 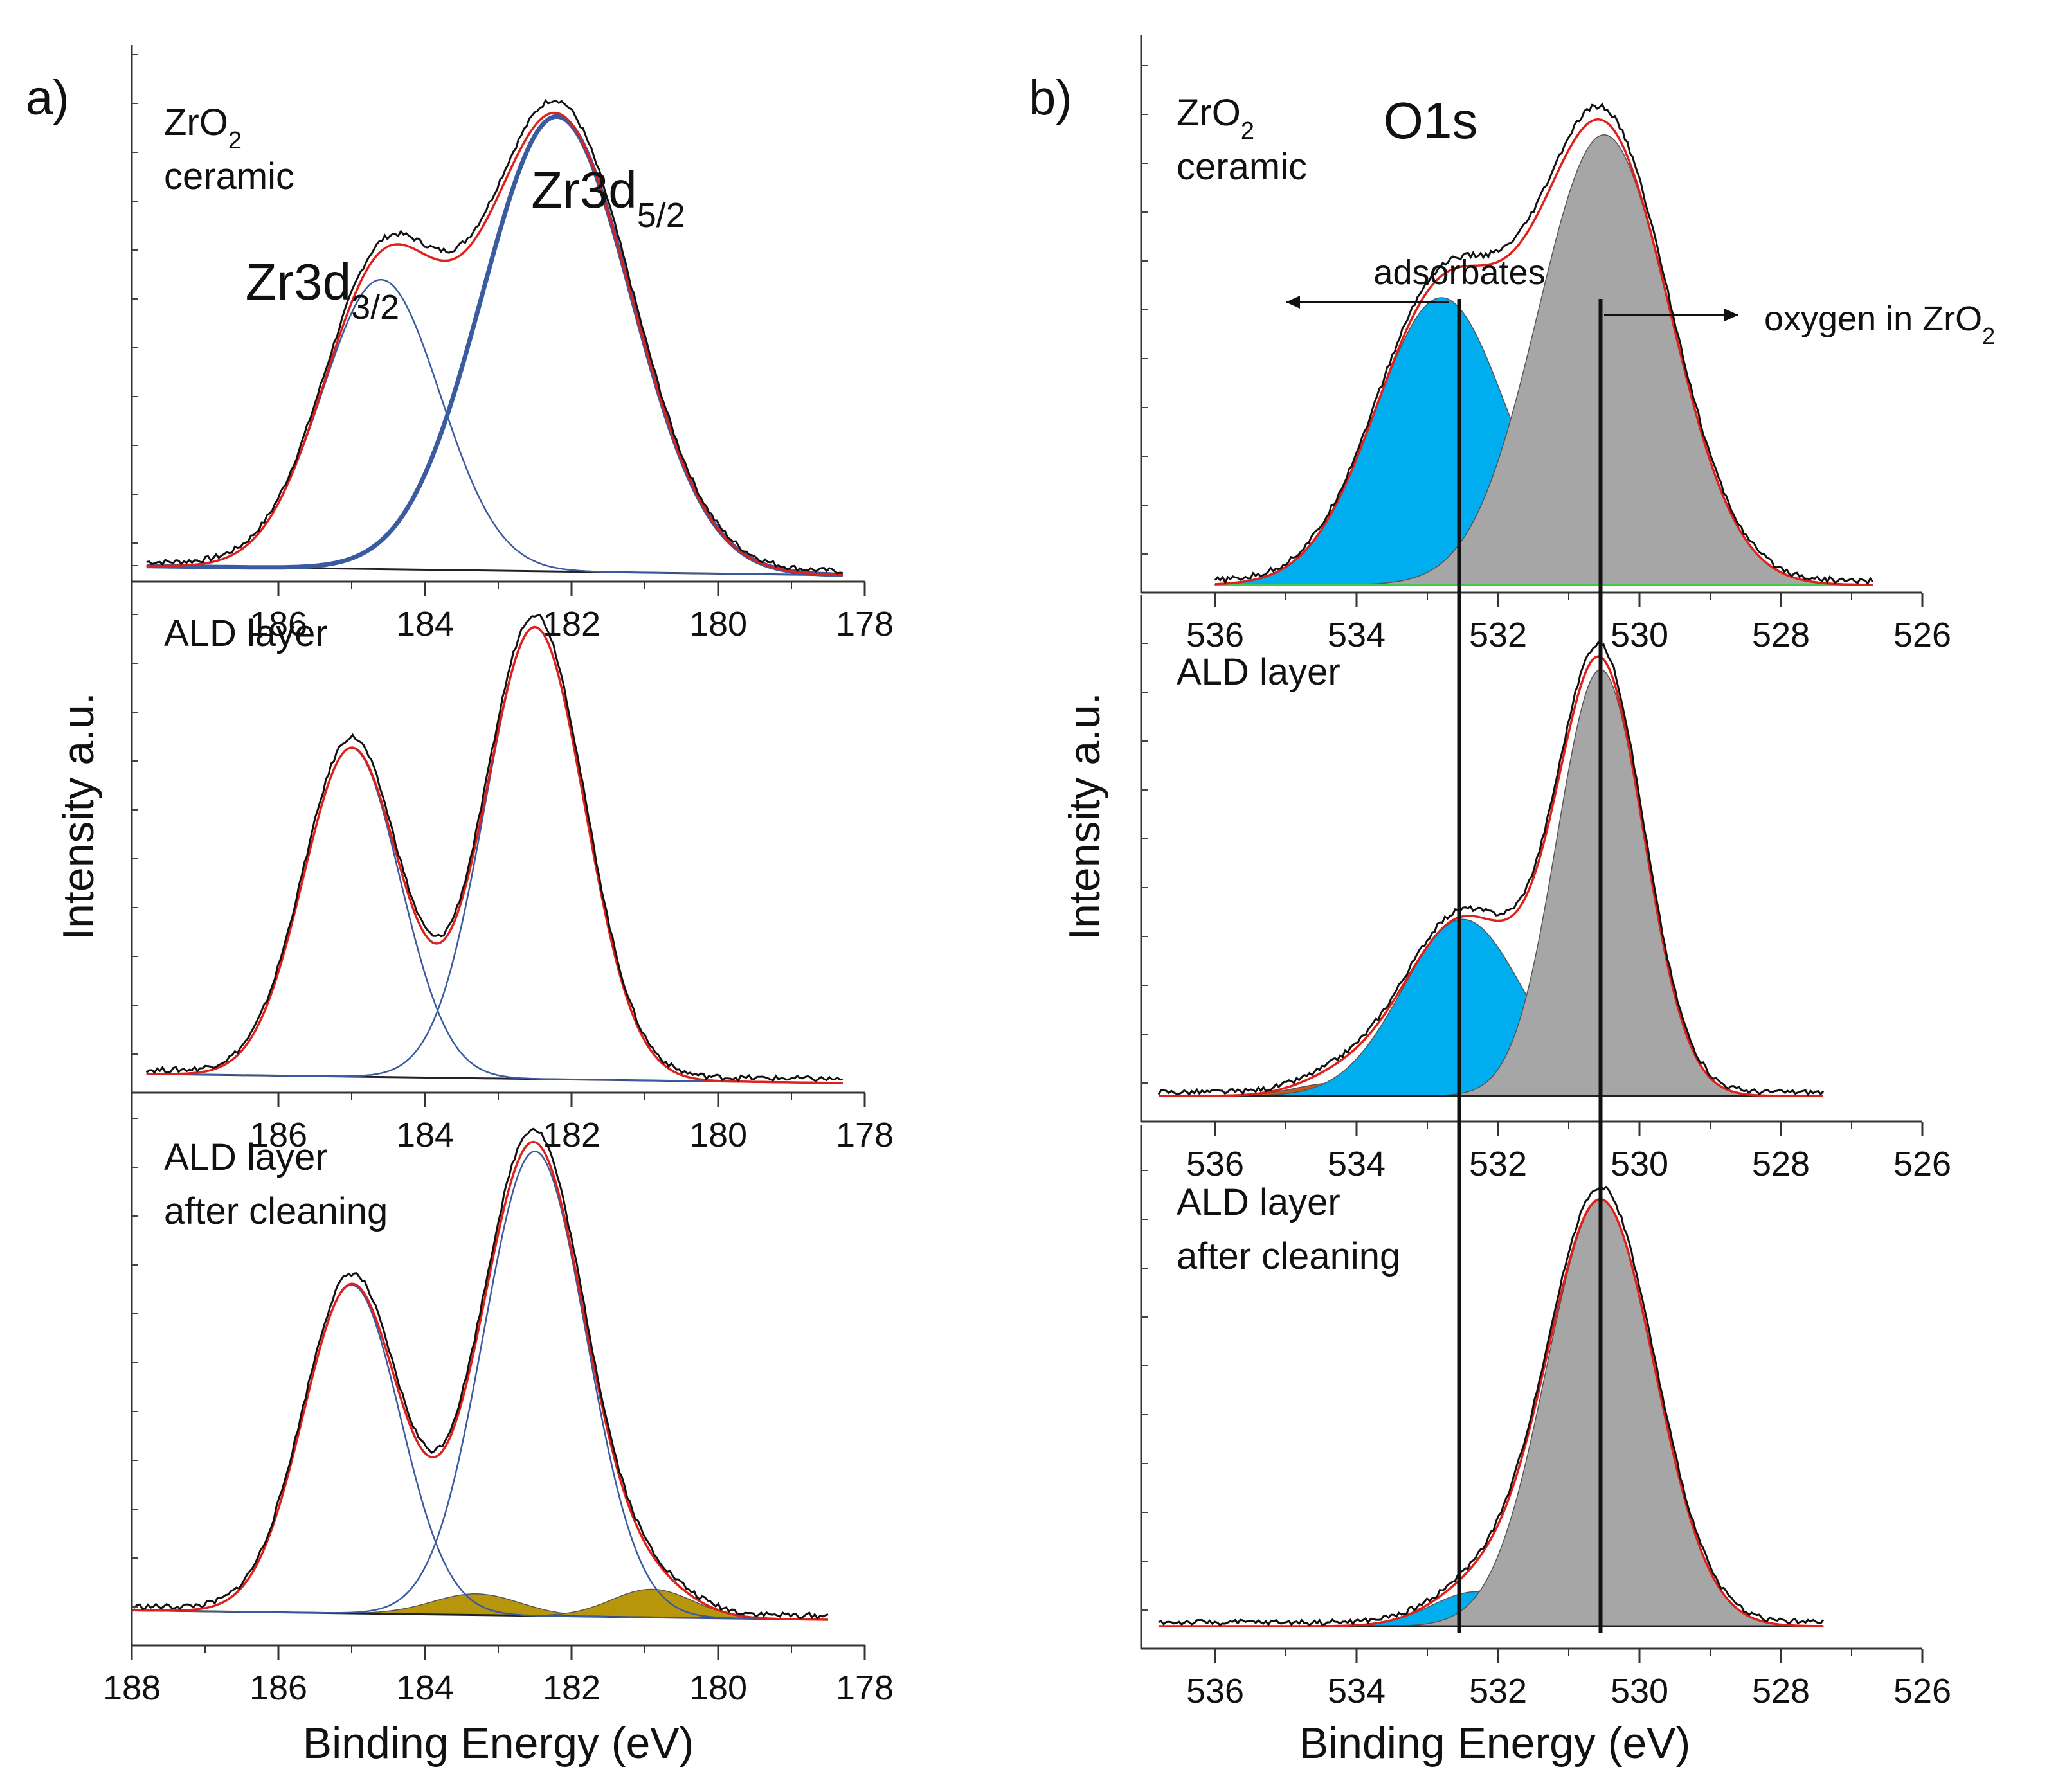 I want to click on peak-label-subscript: 5/2, so click(x=661, y=215).